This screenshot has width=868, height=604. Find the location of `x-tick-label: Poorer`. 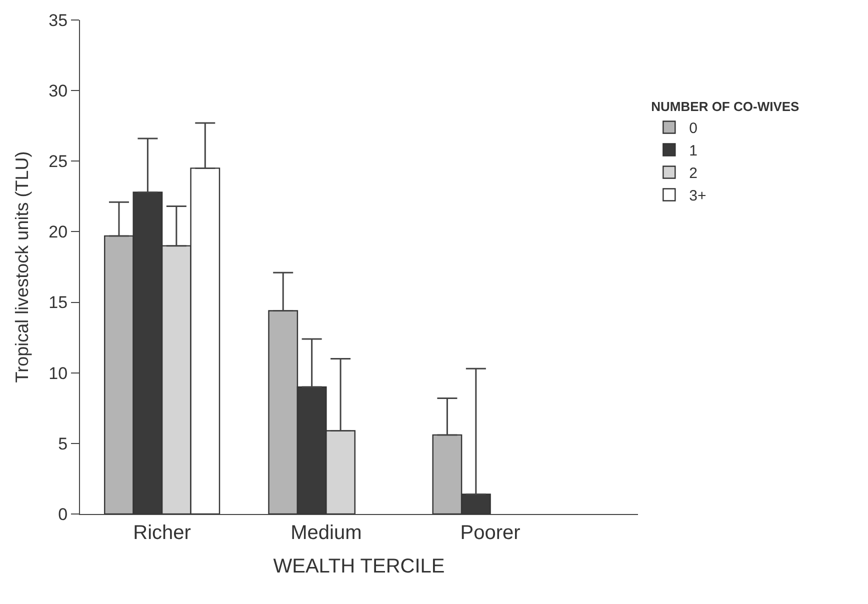

x-tick-label: Poorer is located at coordinates (490, 533).